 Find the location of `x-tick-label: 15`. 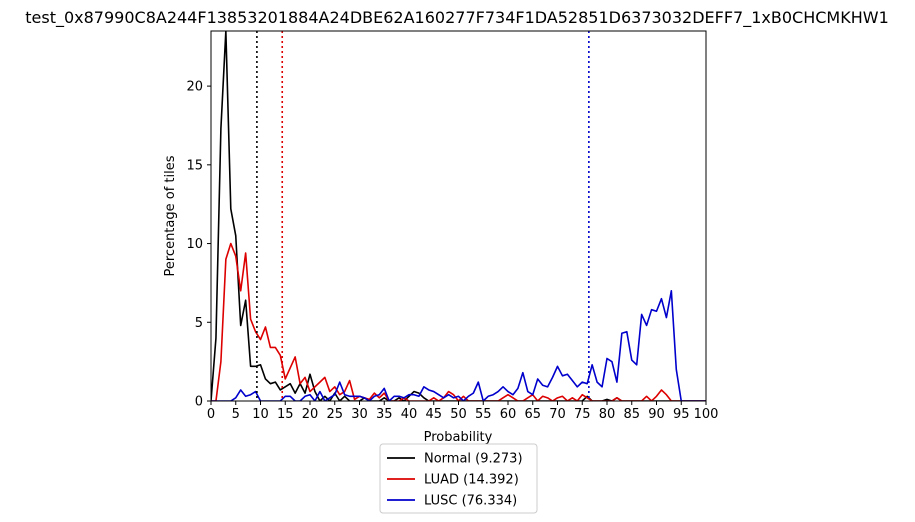

x-tick-label: 15 is located at coordinates (285, 414).